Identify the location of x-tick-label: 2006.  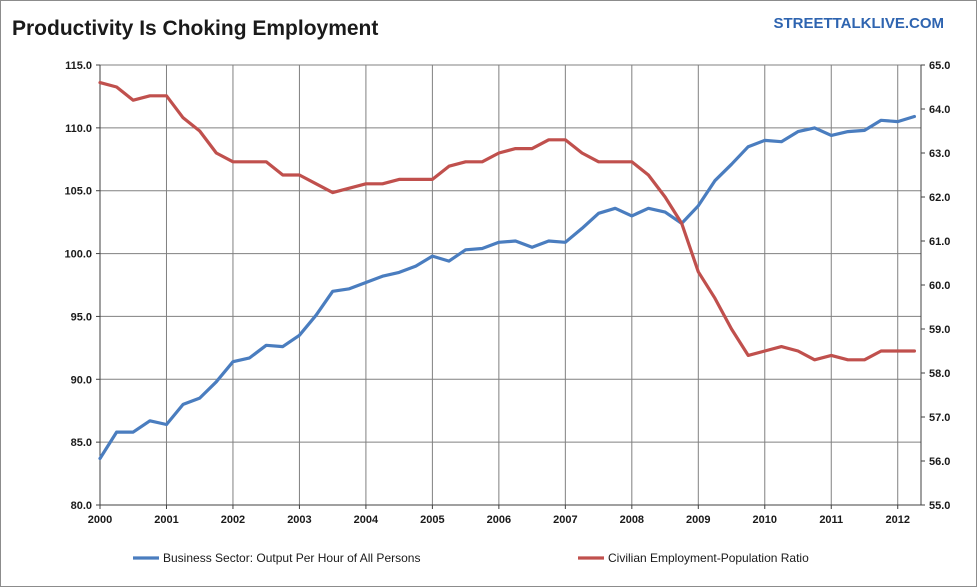
(499, 520).